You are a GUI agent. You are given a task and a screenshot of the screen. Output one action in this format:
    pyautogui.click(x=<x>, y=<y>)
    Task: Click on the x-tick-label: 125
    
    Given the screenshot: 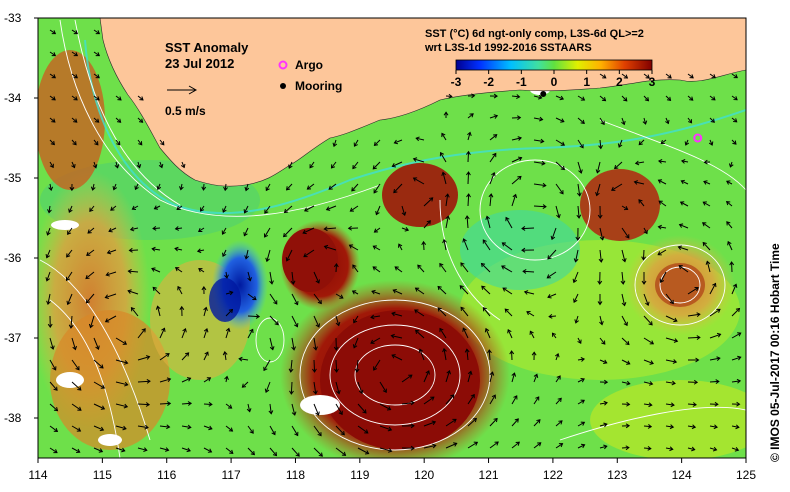 What is the action you would take?
    pyautogui.click(x=746, y=475)
    